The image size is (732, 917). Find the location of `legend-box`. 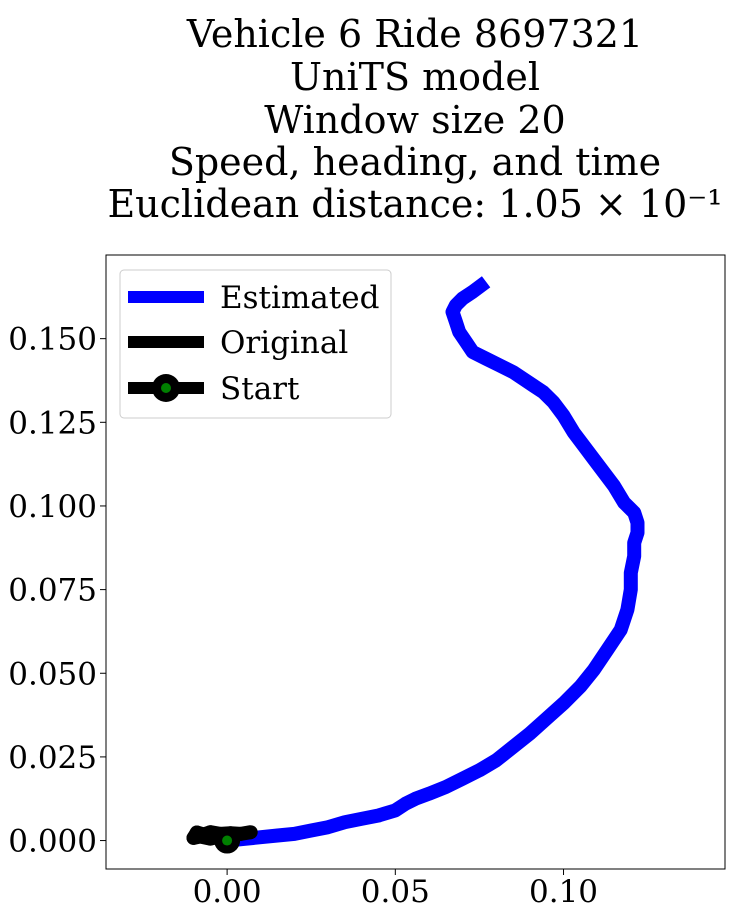

legend-box is located at coordinates (255, 344).